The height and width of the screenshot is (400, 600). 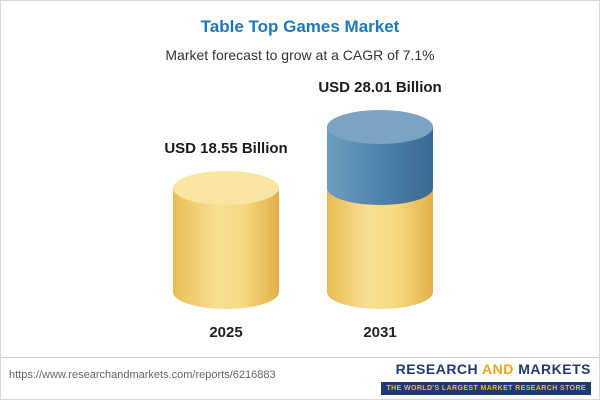 What do you see at coordinates (226, 149) in the screenshot?
I see `bar-2025-value-label: USD 18.55 Billion` at bounding box center [226, 149].